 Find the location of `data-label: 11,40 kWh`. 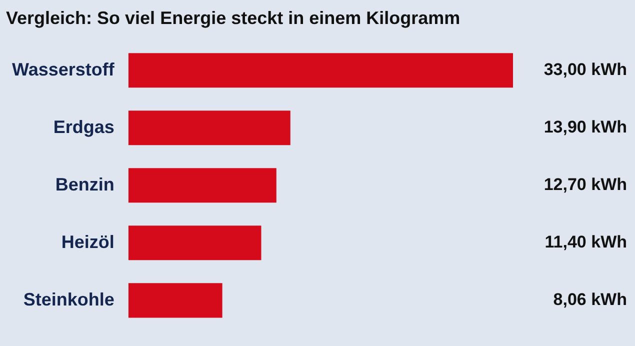

data-label: 11,40 kWh is located at coordinates (585, 242).